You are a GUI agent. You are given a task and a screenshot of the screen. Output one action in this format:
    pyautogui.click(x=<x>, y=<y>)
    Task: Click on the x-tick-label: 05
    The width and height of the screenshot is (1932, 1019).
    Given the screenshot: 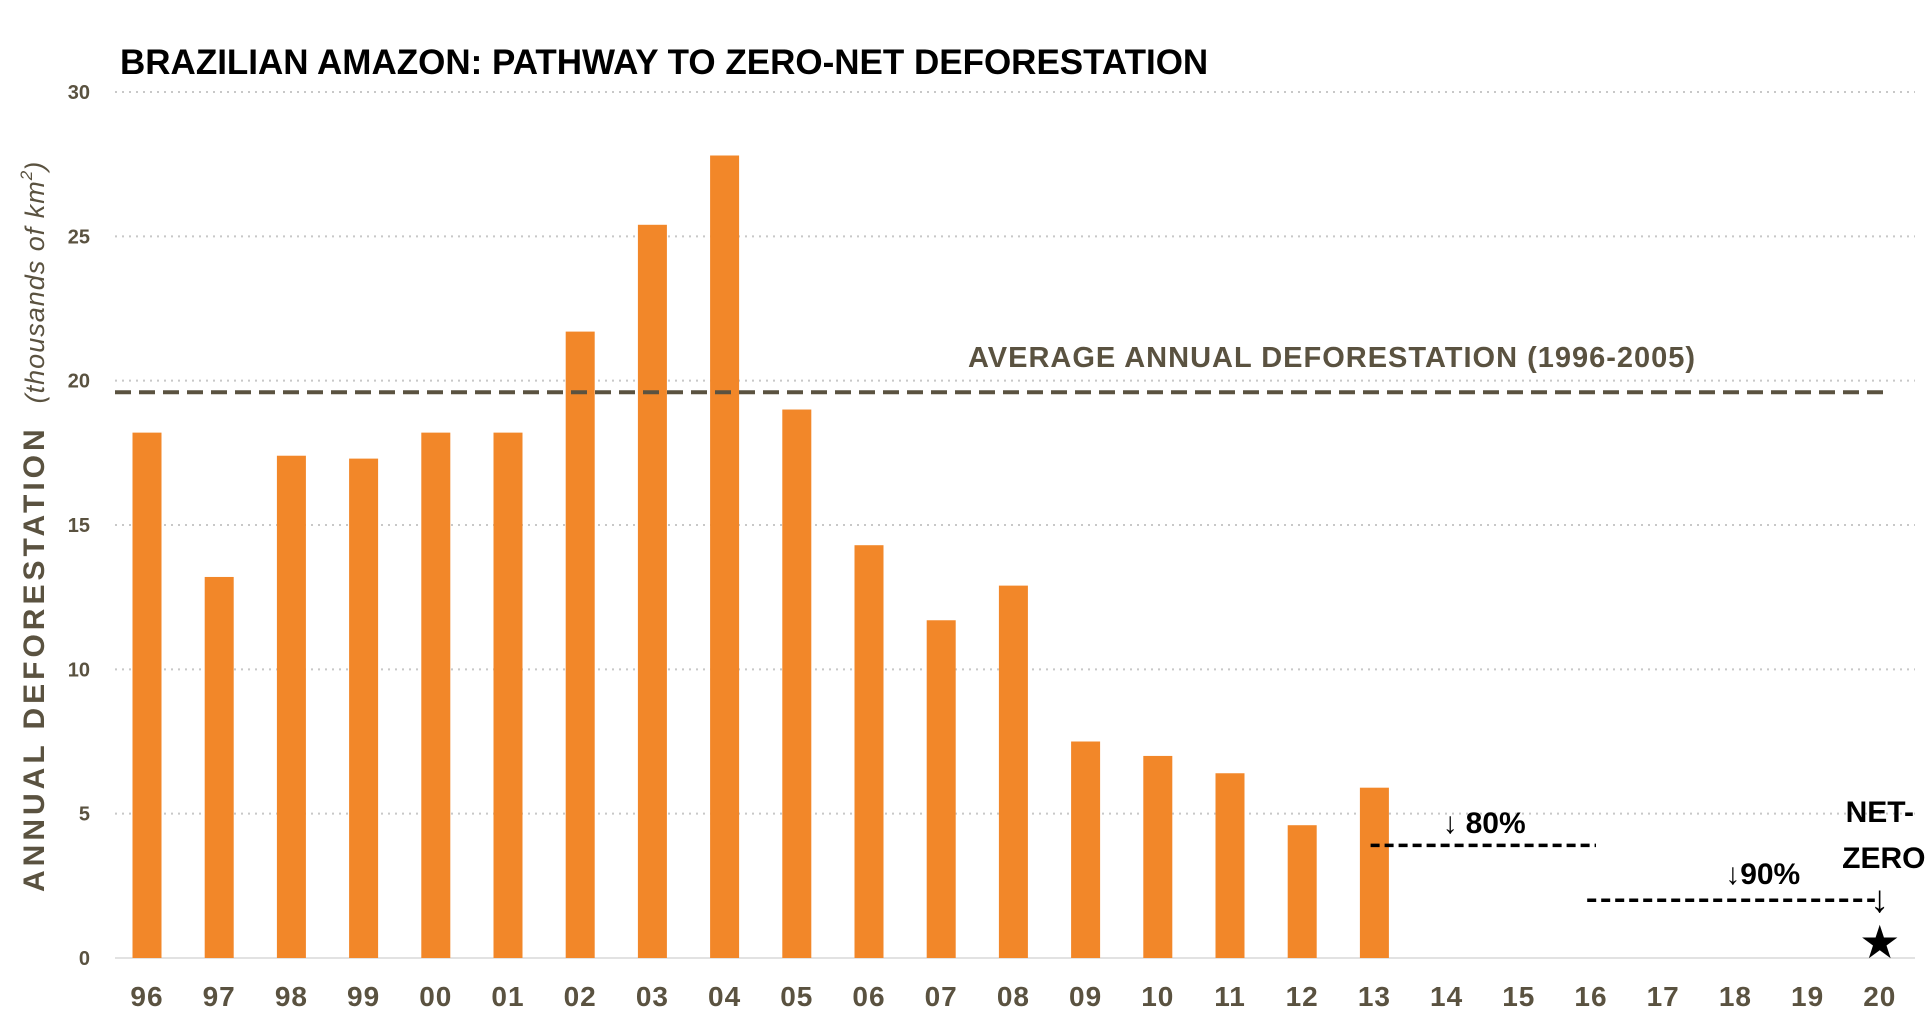 What is the action you would take?
    pyautogui.click(x=796, y=996)
    